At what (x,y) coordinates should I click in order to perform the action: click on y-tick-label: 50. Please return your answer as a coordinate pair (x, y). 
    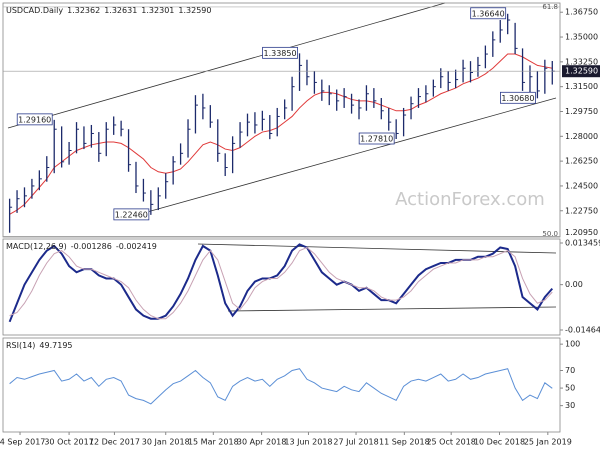
    Looking at the image, I should click on (570, 388).